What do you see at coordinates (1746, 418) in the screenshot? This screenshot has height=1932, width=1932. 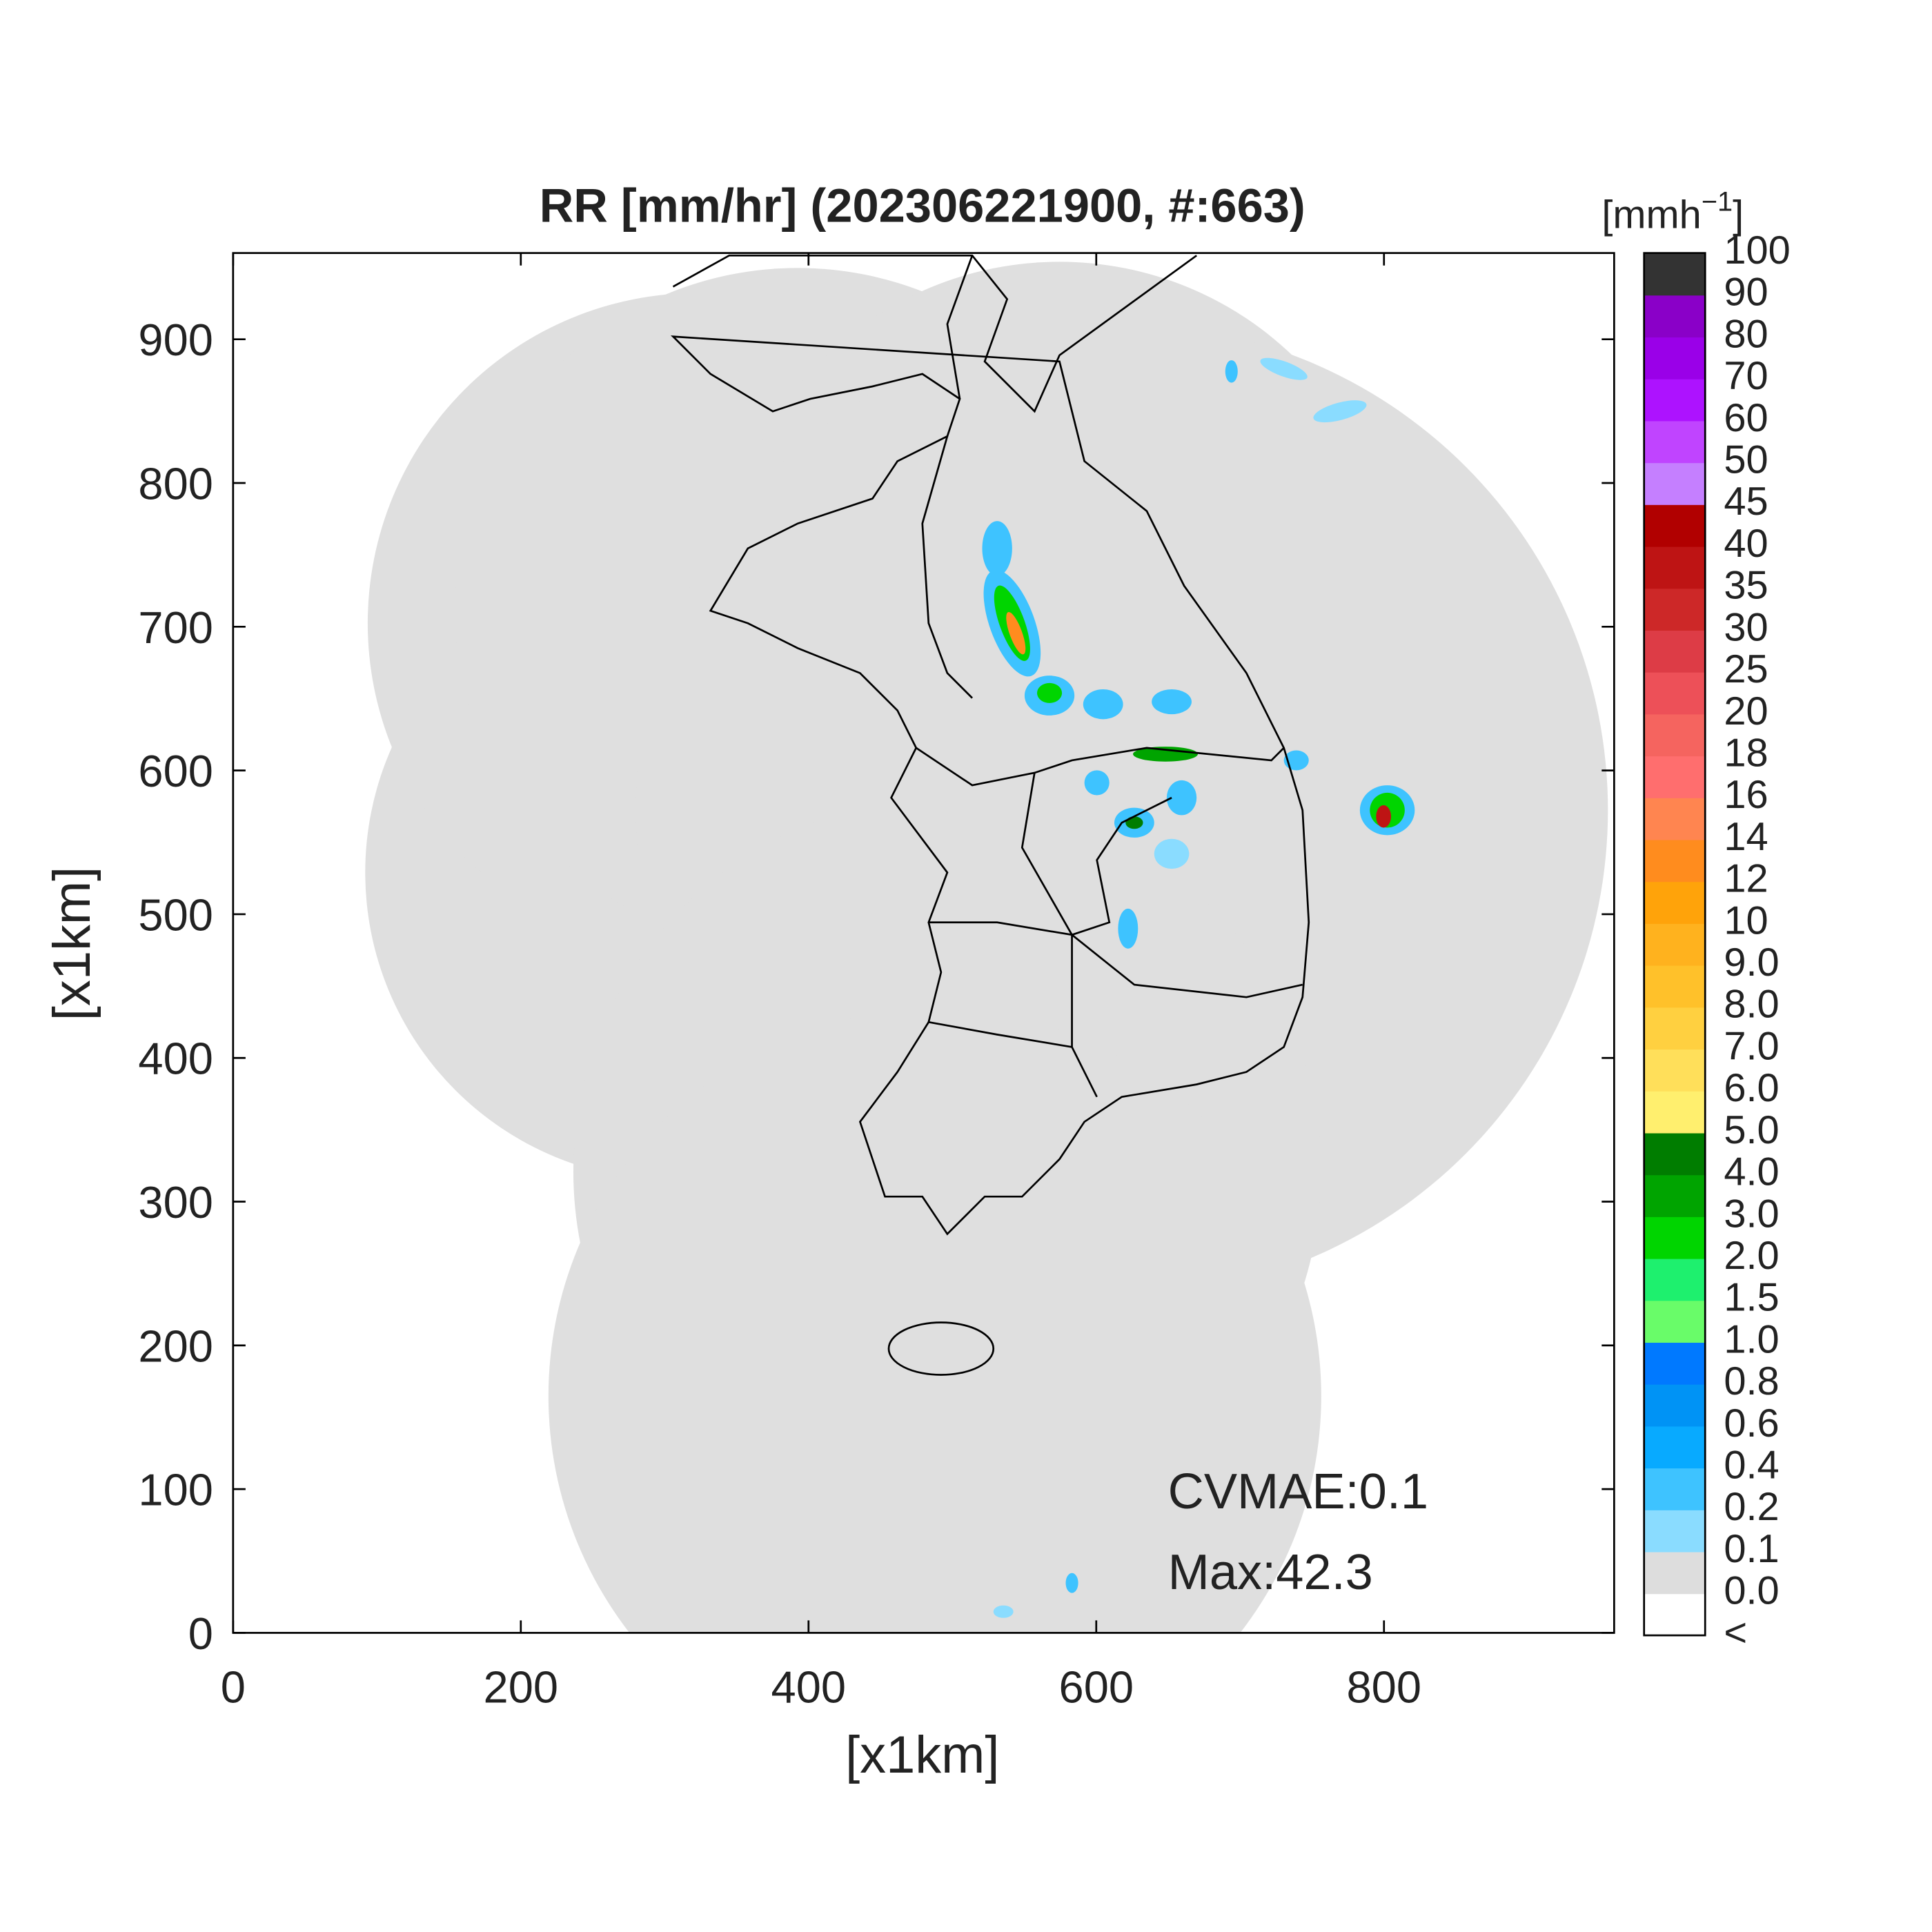 I see `colorbar-tick-label: 60` at bounding box center [1746, 418].